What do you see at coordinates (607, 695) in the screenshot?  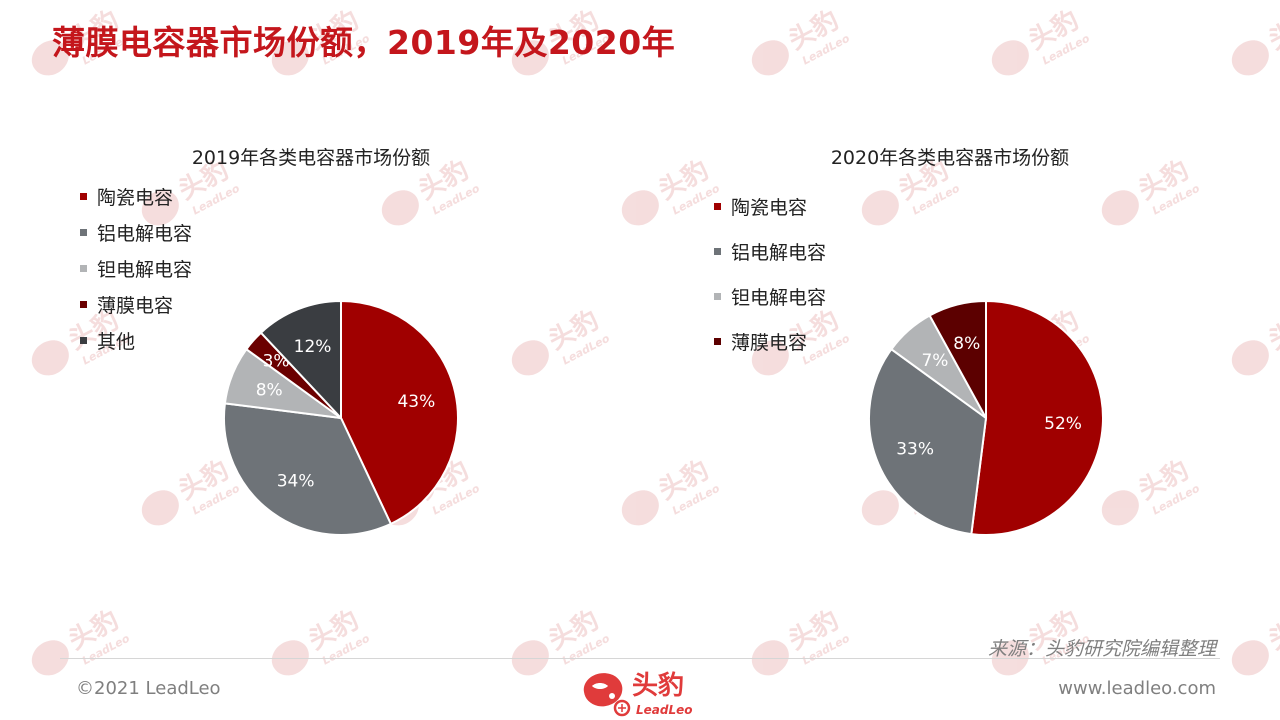 I see `leopard-head-icon` at bounding box center [607, 695].